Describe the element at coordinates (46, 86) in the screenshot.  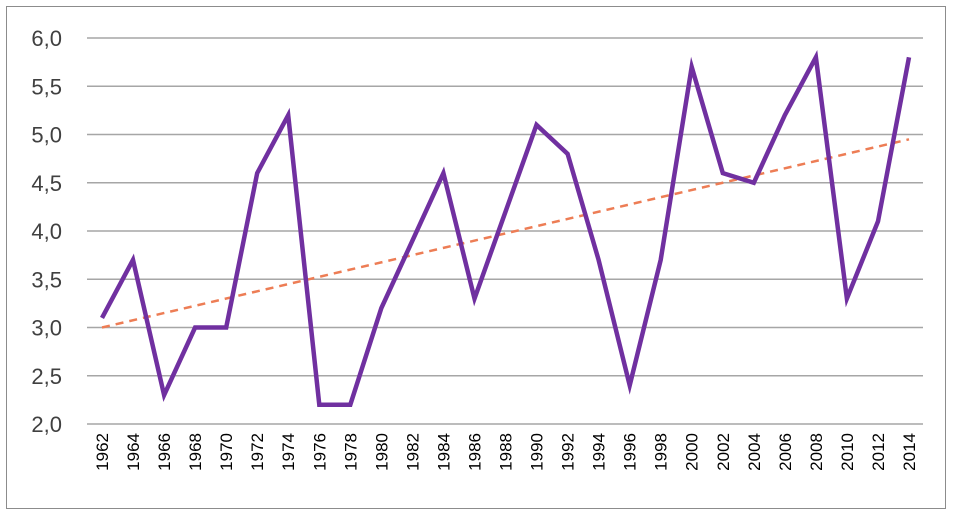
I see `y-tick-label: 5,5` at that location.